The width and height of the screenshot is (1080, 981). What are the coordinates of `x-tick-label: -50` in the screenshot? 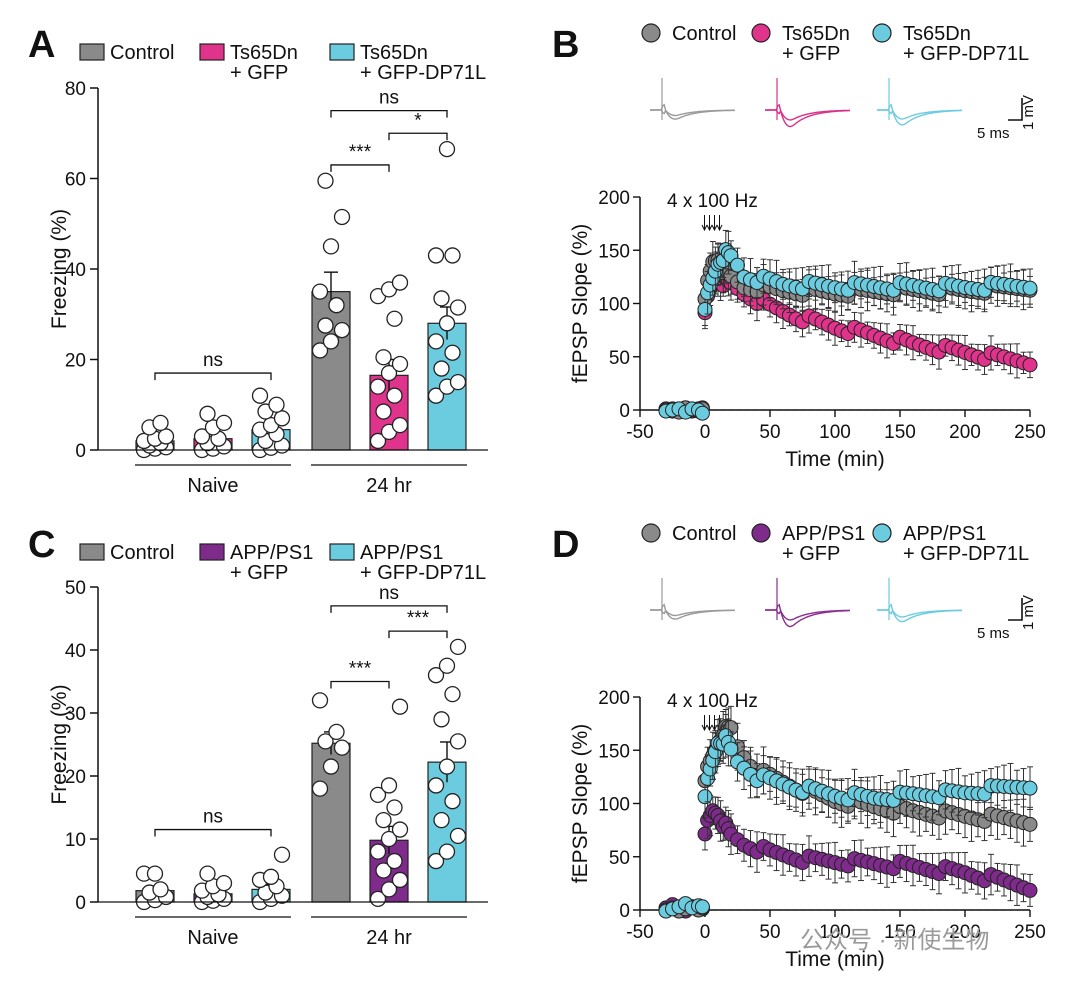 It's located at (639, 432).